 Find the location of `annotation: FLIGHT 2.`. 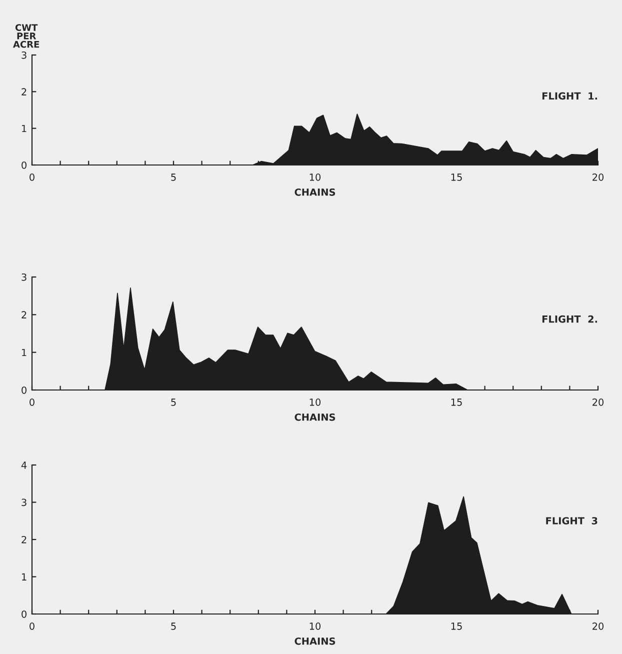

annotation: FLIGHT 2. is located at coordinates (570, 319).